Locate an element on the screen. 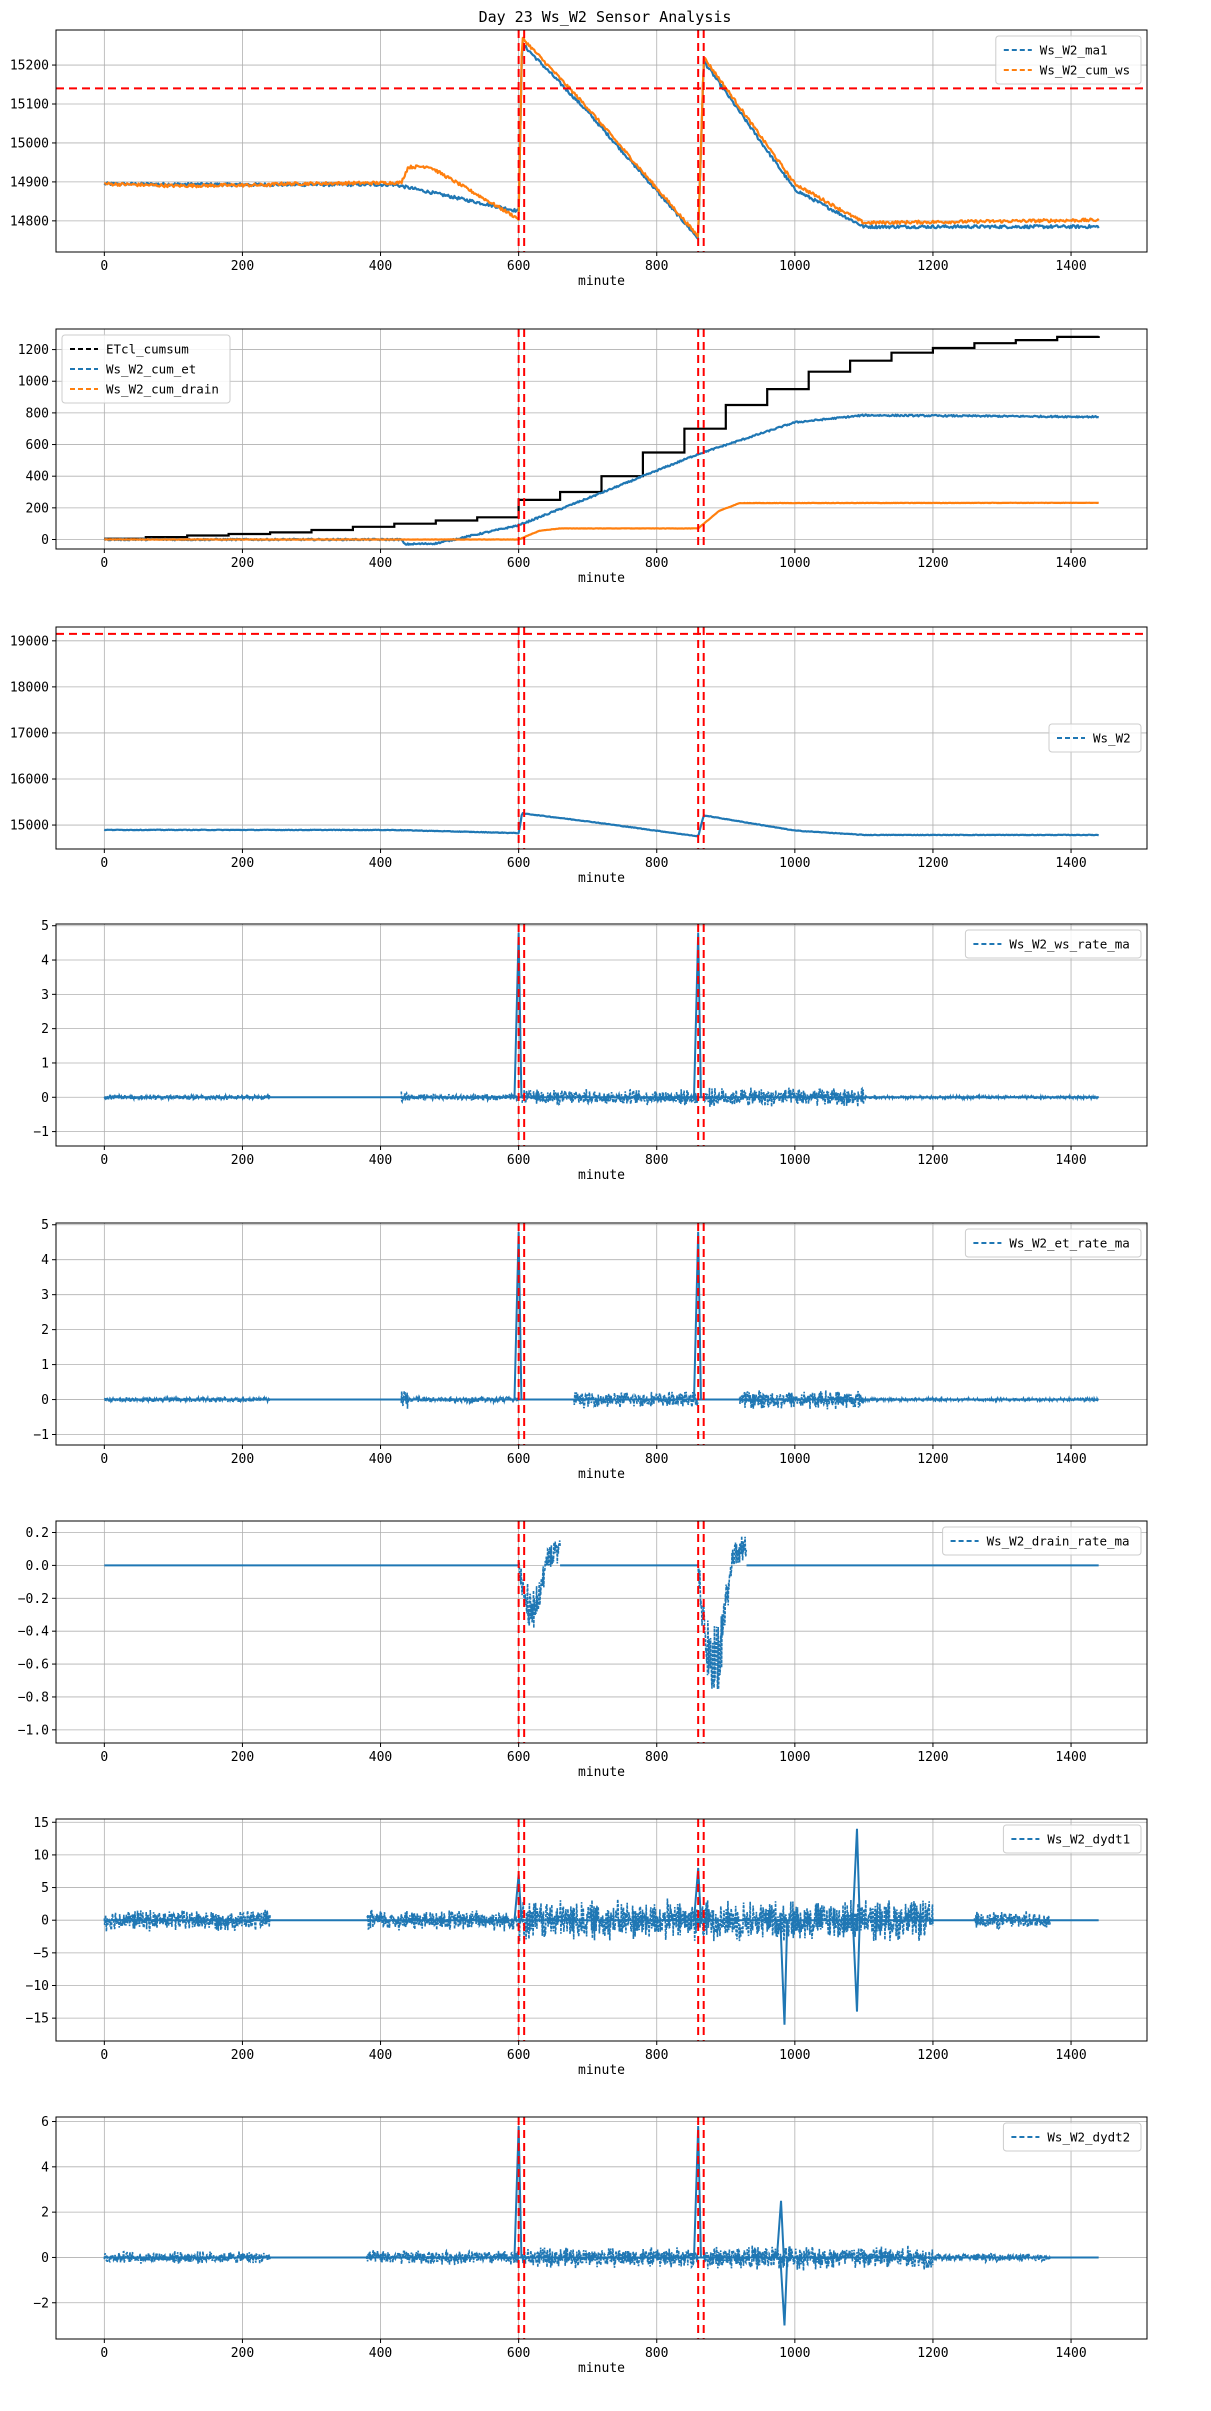 This screenshot has width=1211, height=2411. legend: ETcl_cumsum Ws_W2_cum_et Ws_W2_cum_drain is located at coordinates (146, 369).